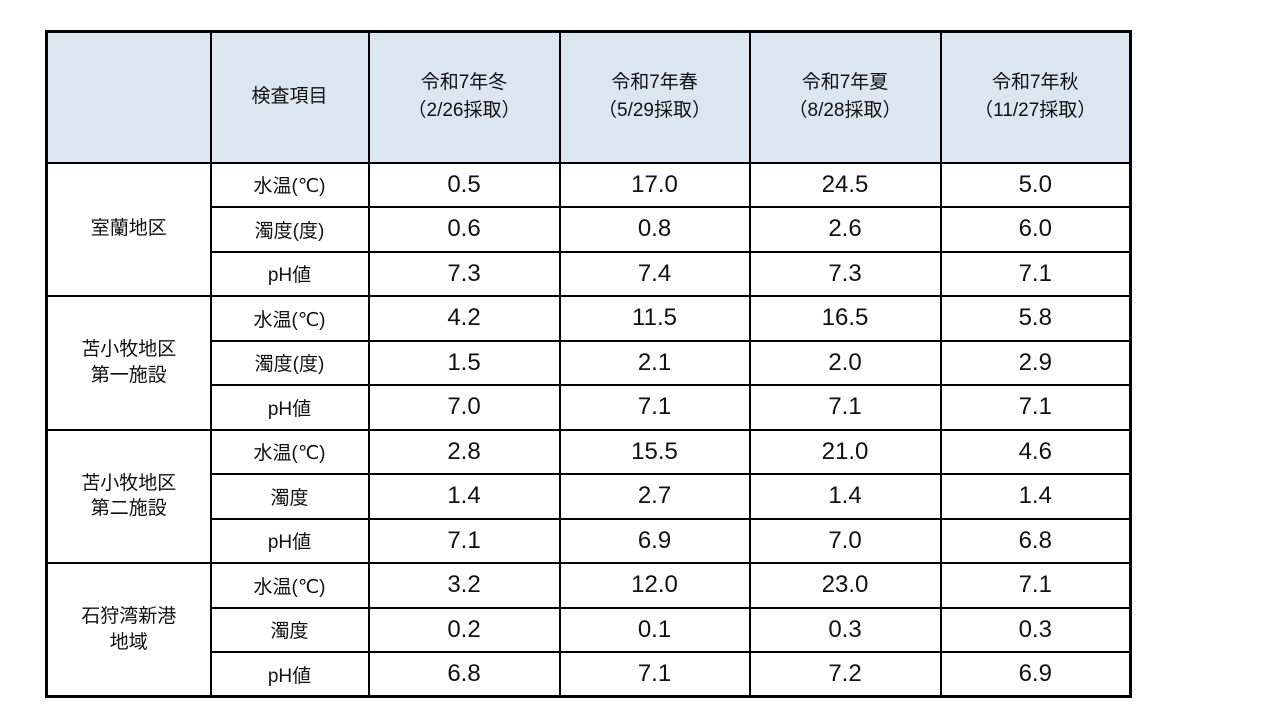 The width and height of the screenshot is (1280, 720). I want to click on table-row: pH値 7.3 7.4 7.3 7.1, so click(589, 273).